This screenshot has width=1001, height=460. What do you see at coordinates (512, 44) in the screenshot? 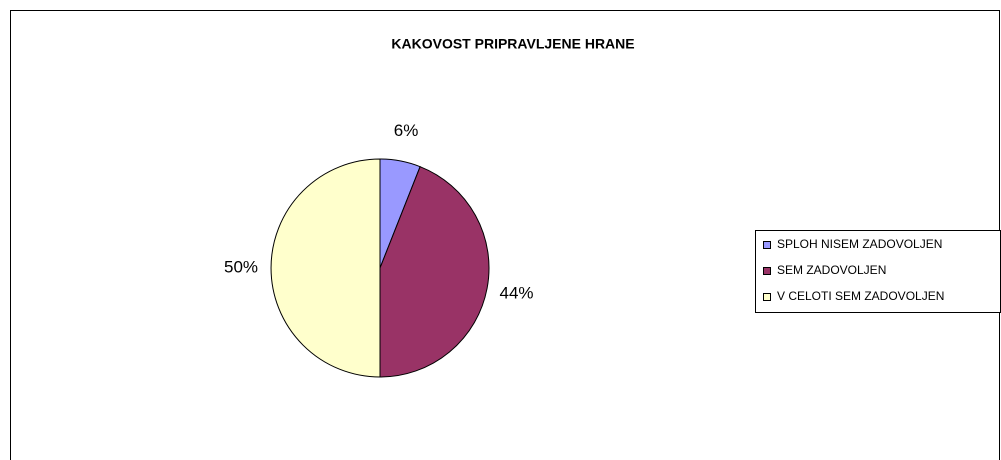
I see `chart-title: KAKOVOST PRIPRAVLJENE HRANE` at bounding box center [512, 44].